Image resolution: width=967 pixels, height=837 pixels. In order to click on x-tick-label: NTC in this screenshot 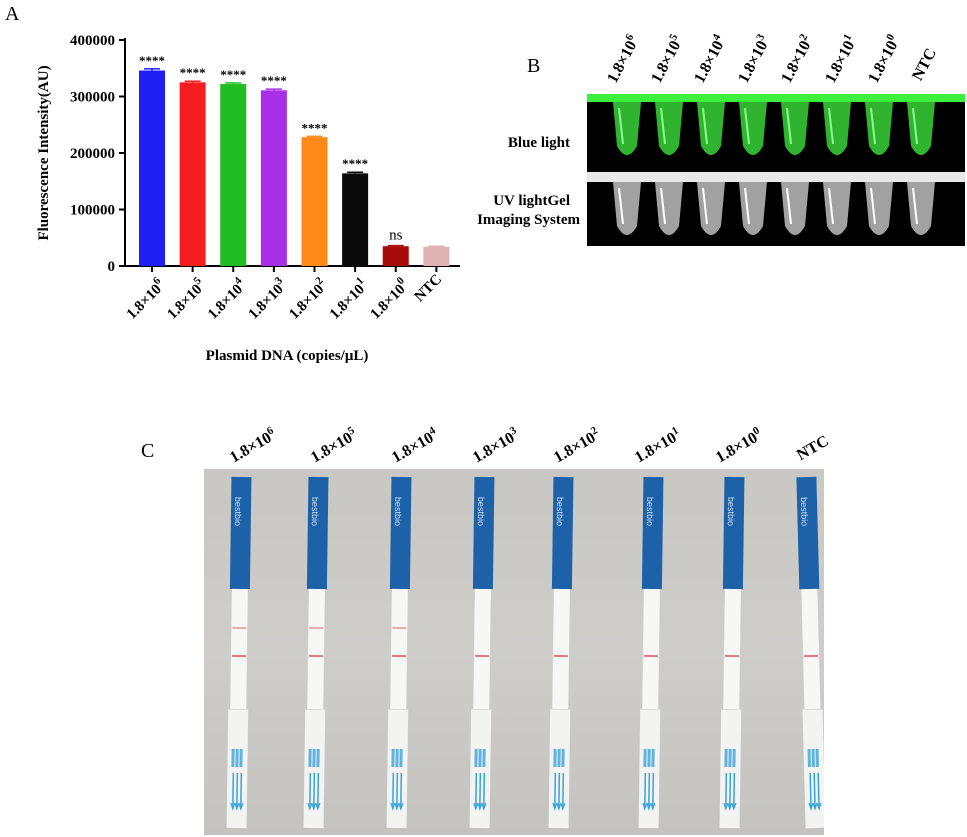, I will do `click(428, 289)`.